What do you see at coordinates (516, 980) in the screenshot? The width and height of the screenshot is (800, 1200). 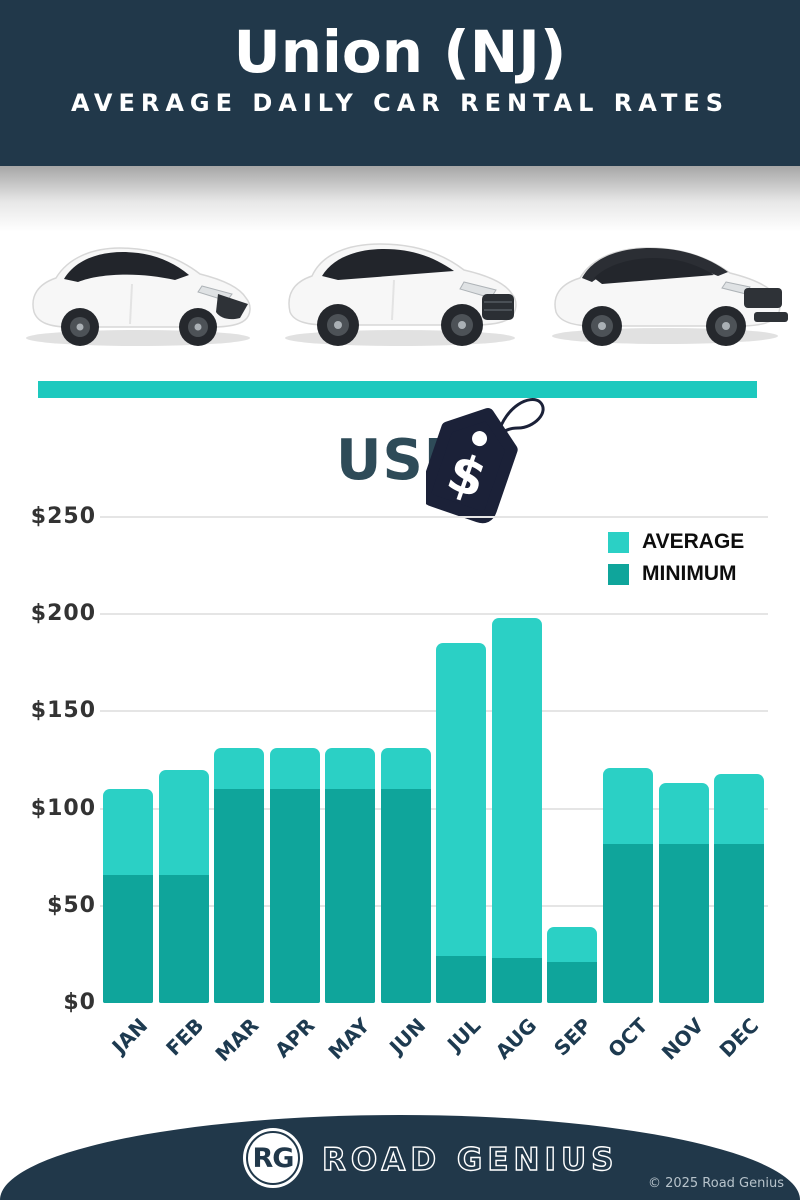 I see `bar-minimum-aug` at bounding box center [516, 980].